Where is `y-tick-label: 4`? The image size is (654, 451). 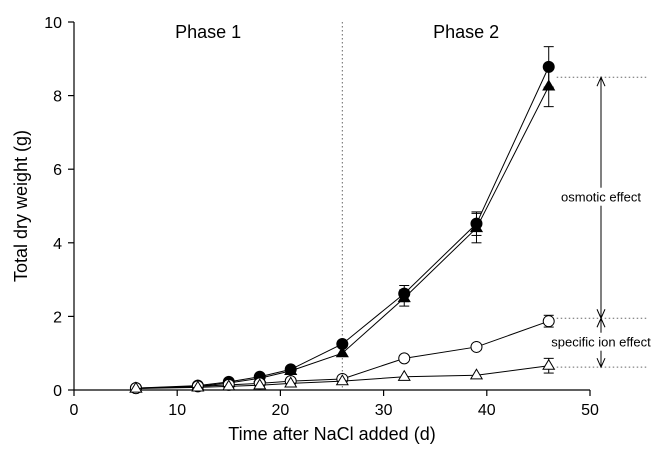
y-tick-label: 4 is located at coordinates (57, 244).